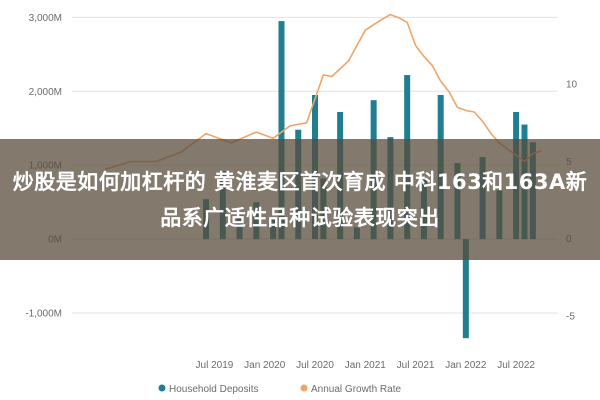  I want to click on legend-marker-annual-growth-rate, so click(304, 388).